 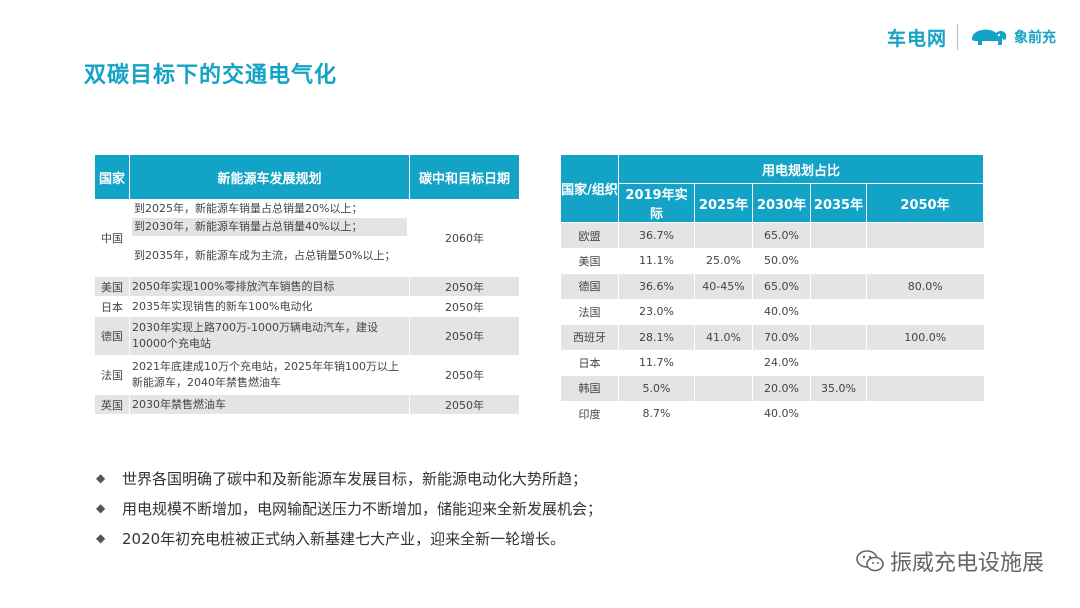 What do you see at coordinates (656, 286) in the screenshot?
I see `value-cell: 36.6%` at bounding box center [656, 286].